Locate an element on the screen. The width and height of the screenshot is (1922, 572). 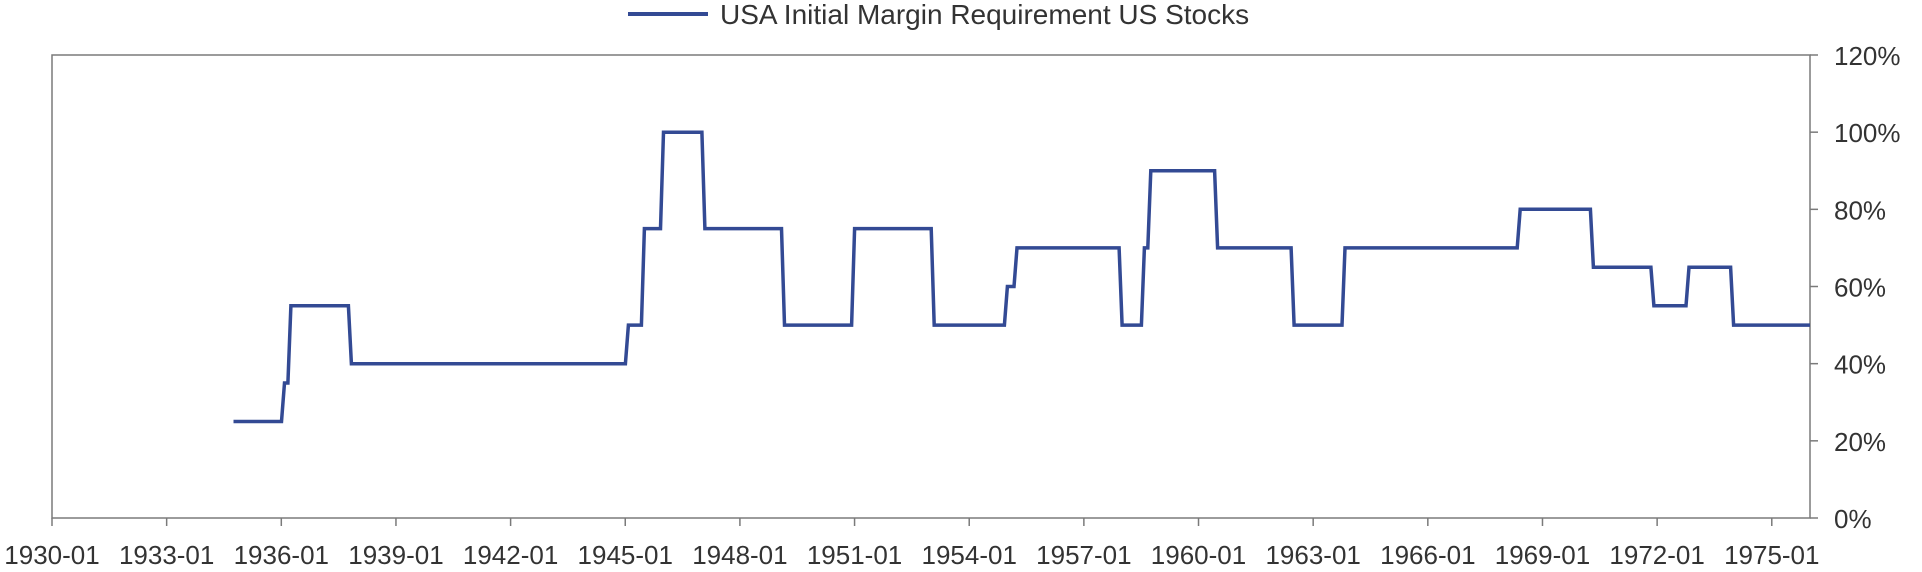
legend-label: USA Initial Margin Requirement US Stocks is located at coordinates (984, 15).